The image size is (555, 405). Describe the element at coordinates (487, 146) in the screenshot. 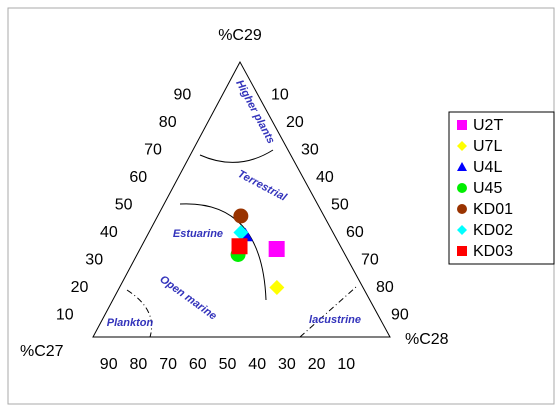

I see `legend-label: U7L` at that location.